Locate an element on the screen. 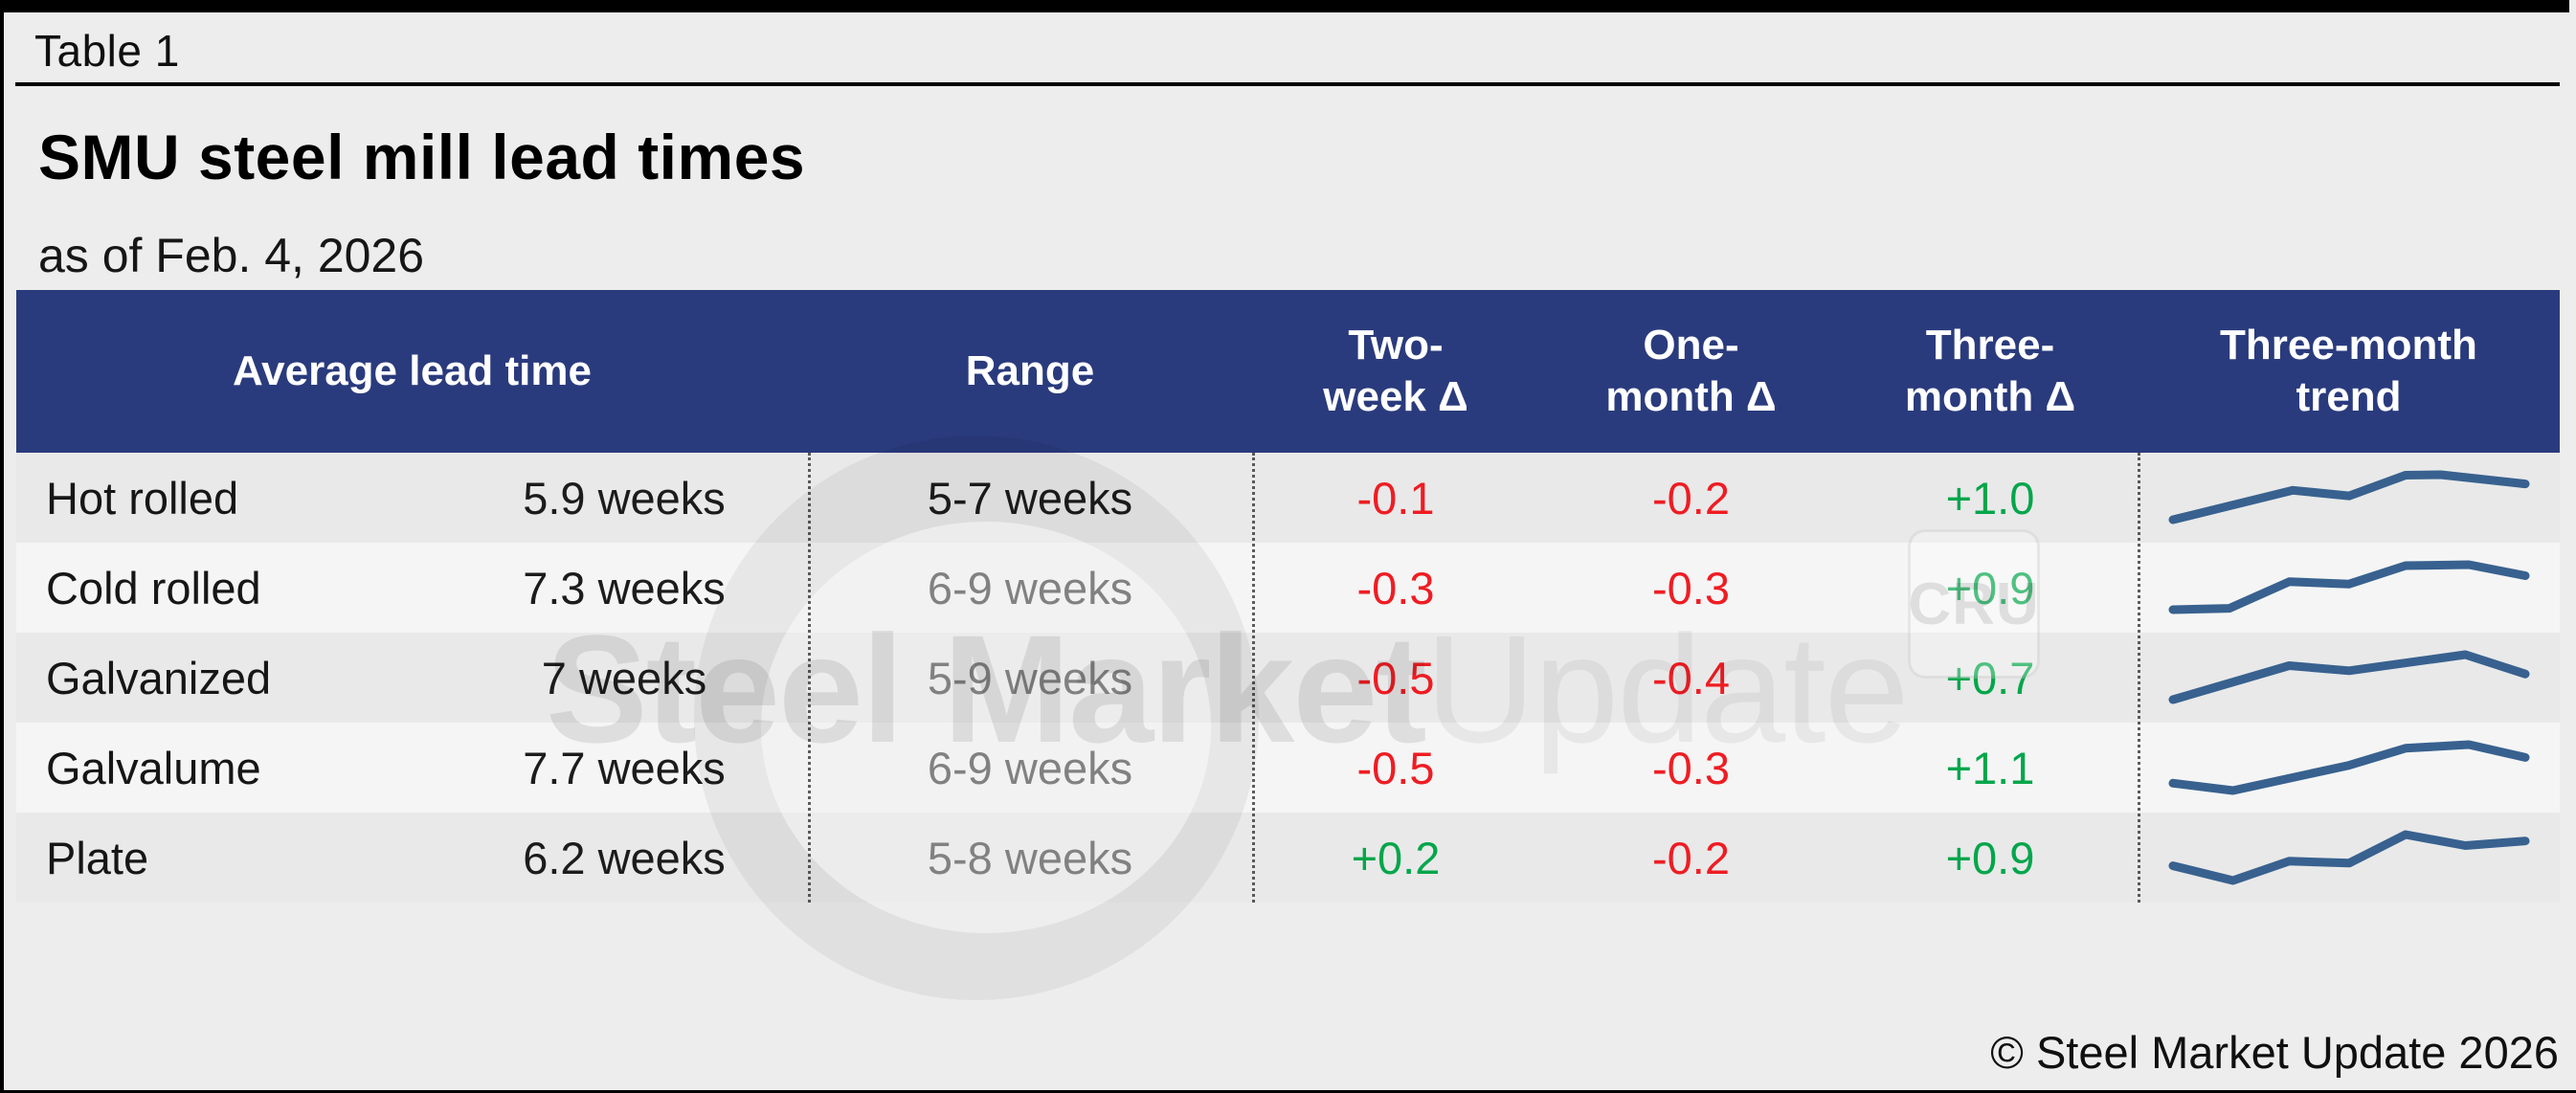 The height and width of the screenshot is (1093, 2576). two-week-delta-cell: -0.1 is located at coordinates (1396, 498).